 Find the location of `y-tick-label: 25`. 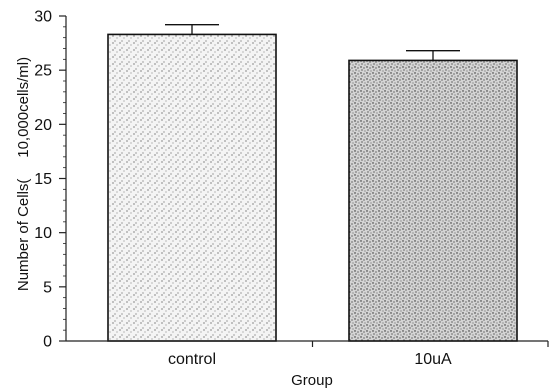

y-tick-label: 25 is located at coordinates (43, 71).